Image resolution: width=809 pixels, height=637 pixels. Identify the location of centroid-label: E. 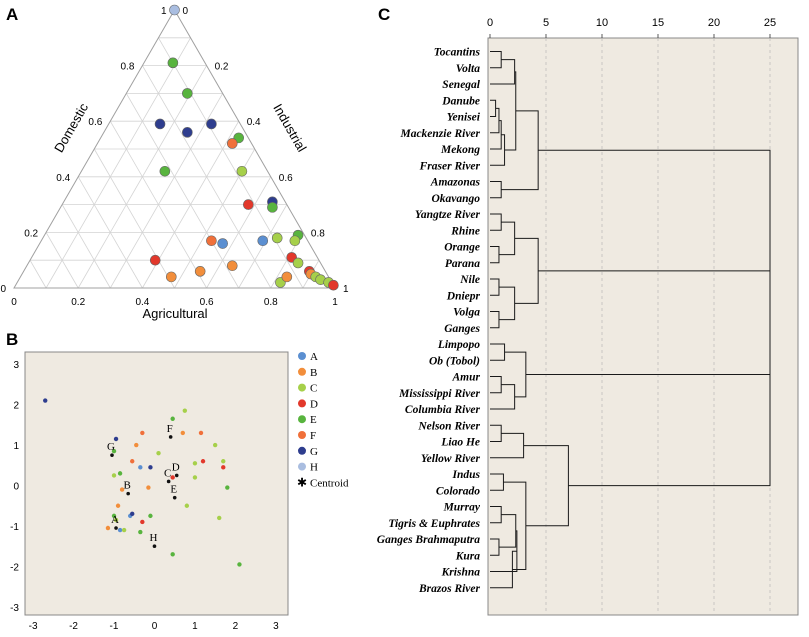
(173, 490).